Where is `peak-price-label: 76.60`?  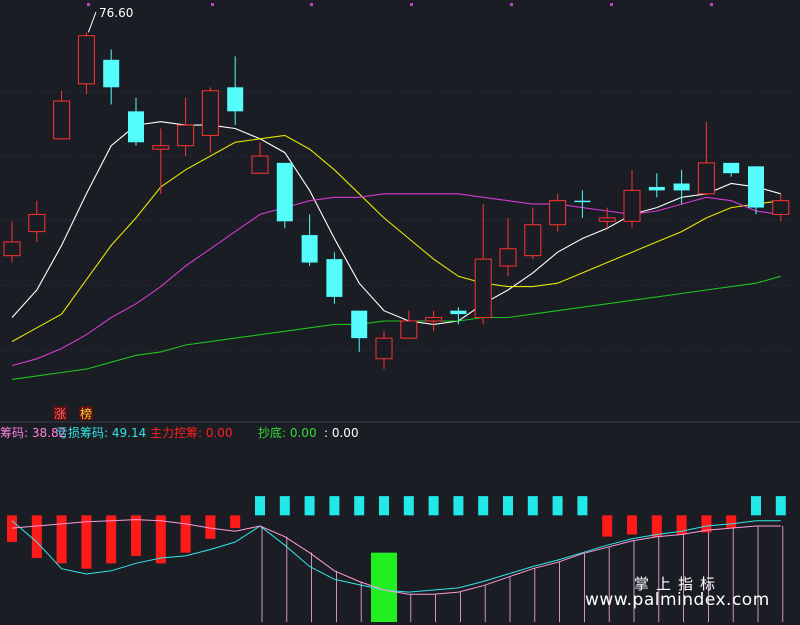
peak-price-label: 76.60 is located at coordinates (116, 13).